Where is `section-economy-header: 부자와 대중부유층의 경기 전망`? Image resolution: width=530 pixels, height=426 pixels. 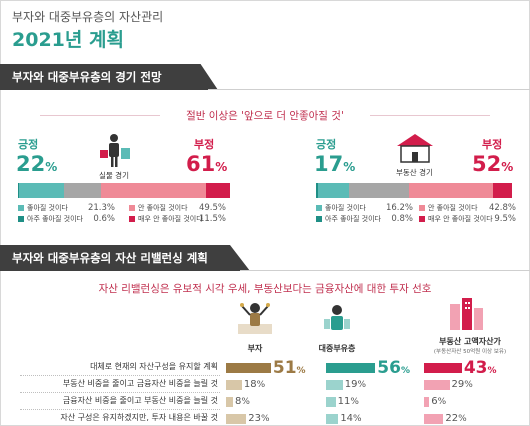 section-economy-header: 부자와 대중부유층의 경기 전망 is located at coordinates (265, 77).